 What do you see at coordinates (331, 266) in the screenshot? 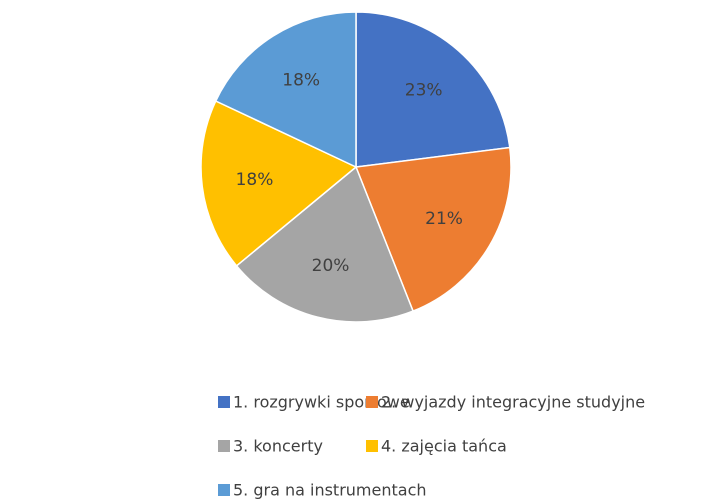
I see `data-label: 20%` at bounding box center [331, 266].